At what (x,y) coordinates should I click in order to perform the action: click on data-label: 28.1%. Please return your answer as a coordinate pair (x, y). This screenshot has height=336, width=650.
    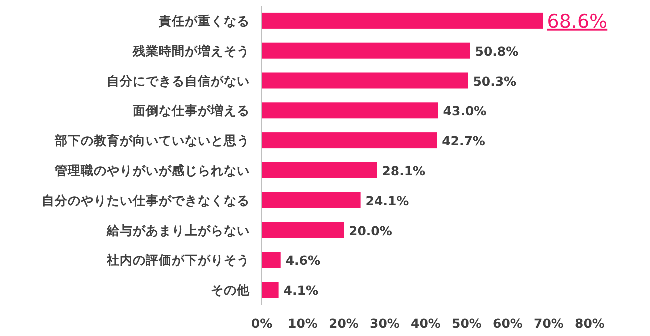
    Looking at the image, I should click on (404, 170).